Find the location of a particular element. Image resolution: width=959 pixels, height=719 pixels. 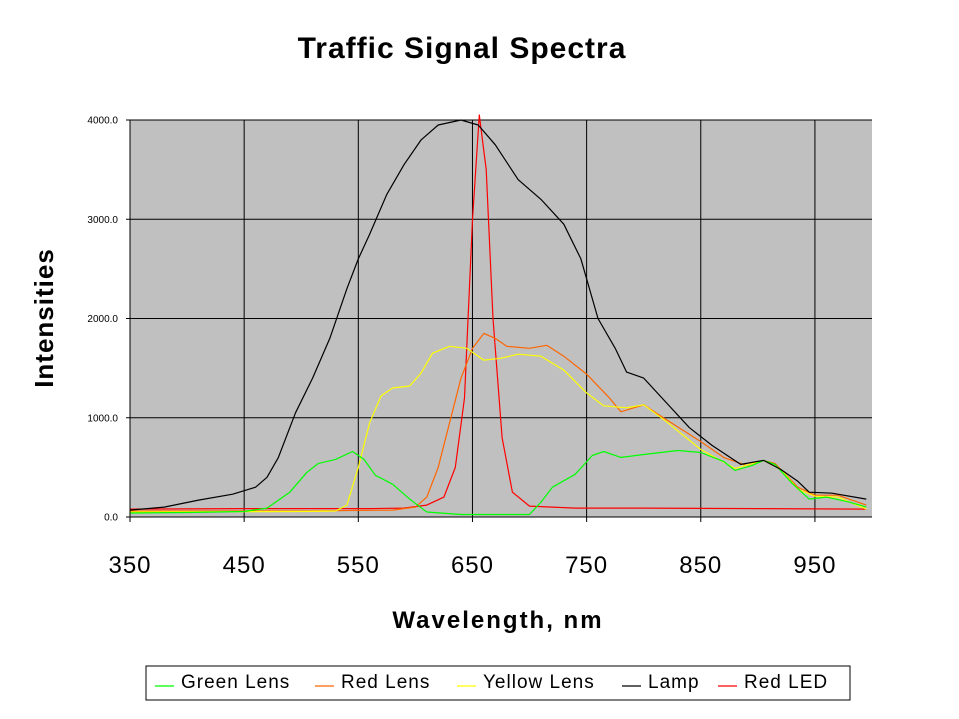

x-tick-label: 550 is located at coordinates (358, 565).